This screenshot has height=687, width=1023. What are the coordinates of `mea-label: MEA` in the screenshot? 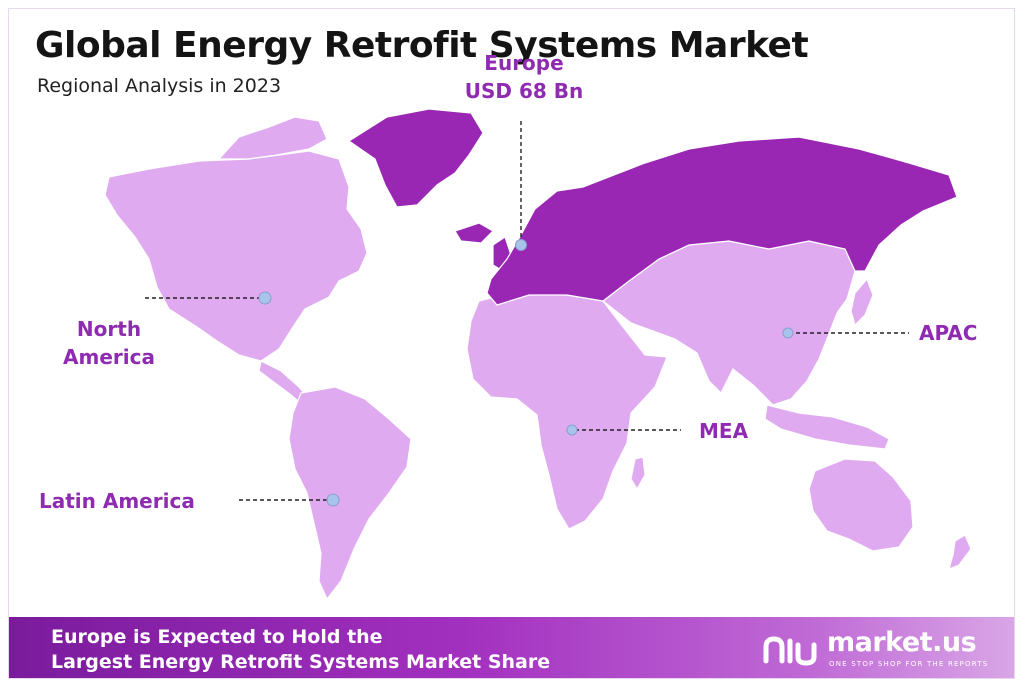 It's located at (723, 431).